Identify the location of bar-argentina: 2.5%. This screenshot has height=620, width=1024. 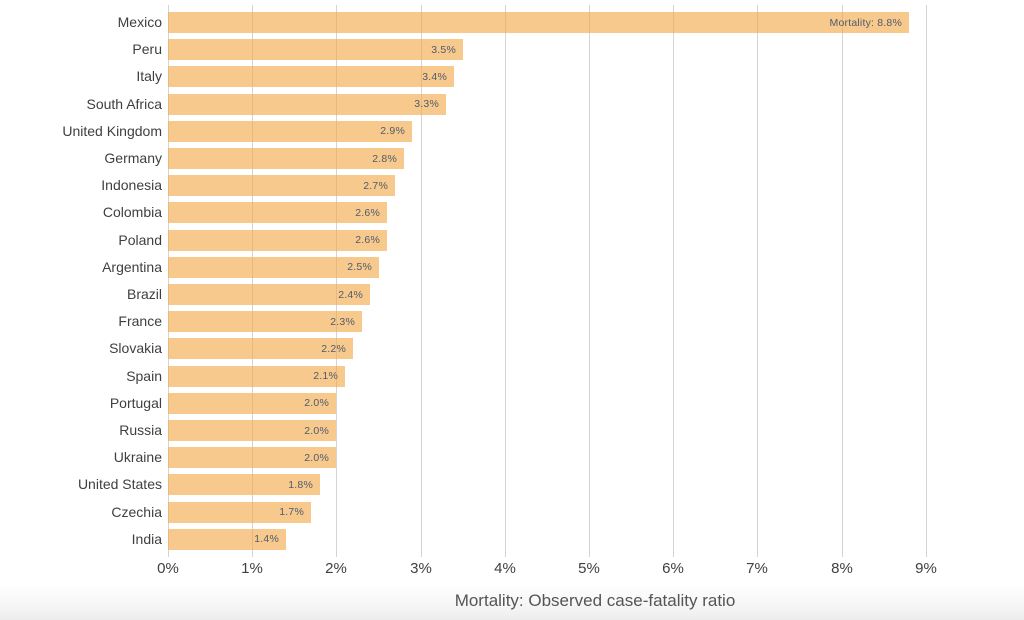
(273, 267).